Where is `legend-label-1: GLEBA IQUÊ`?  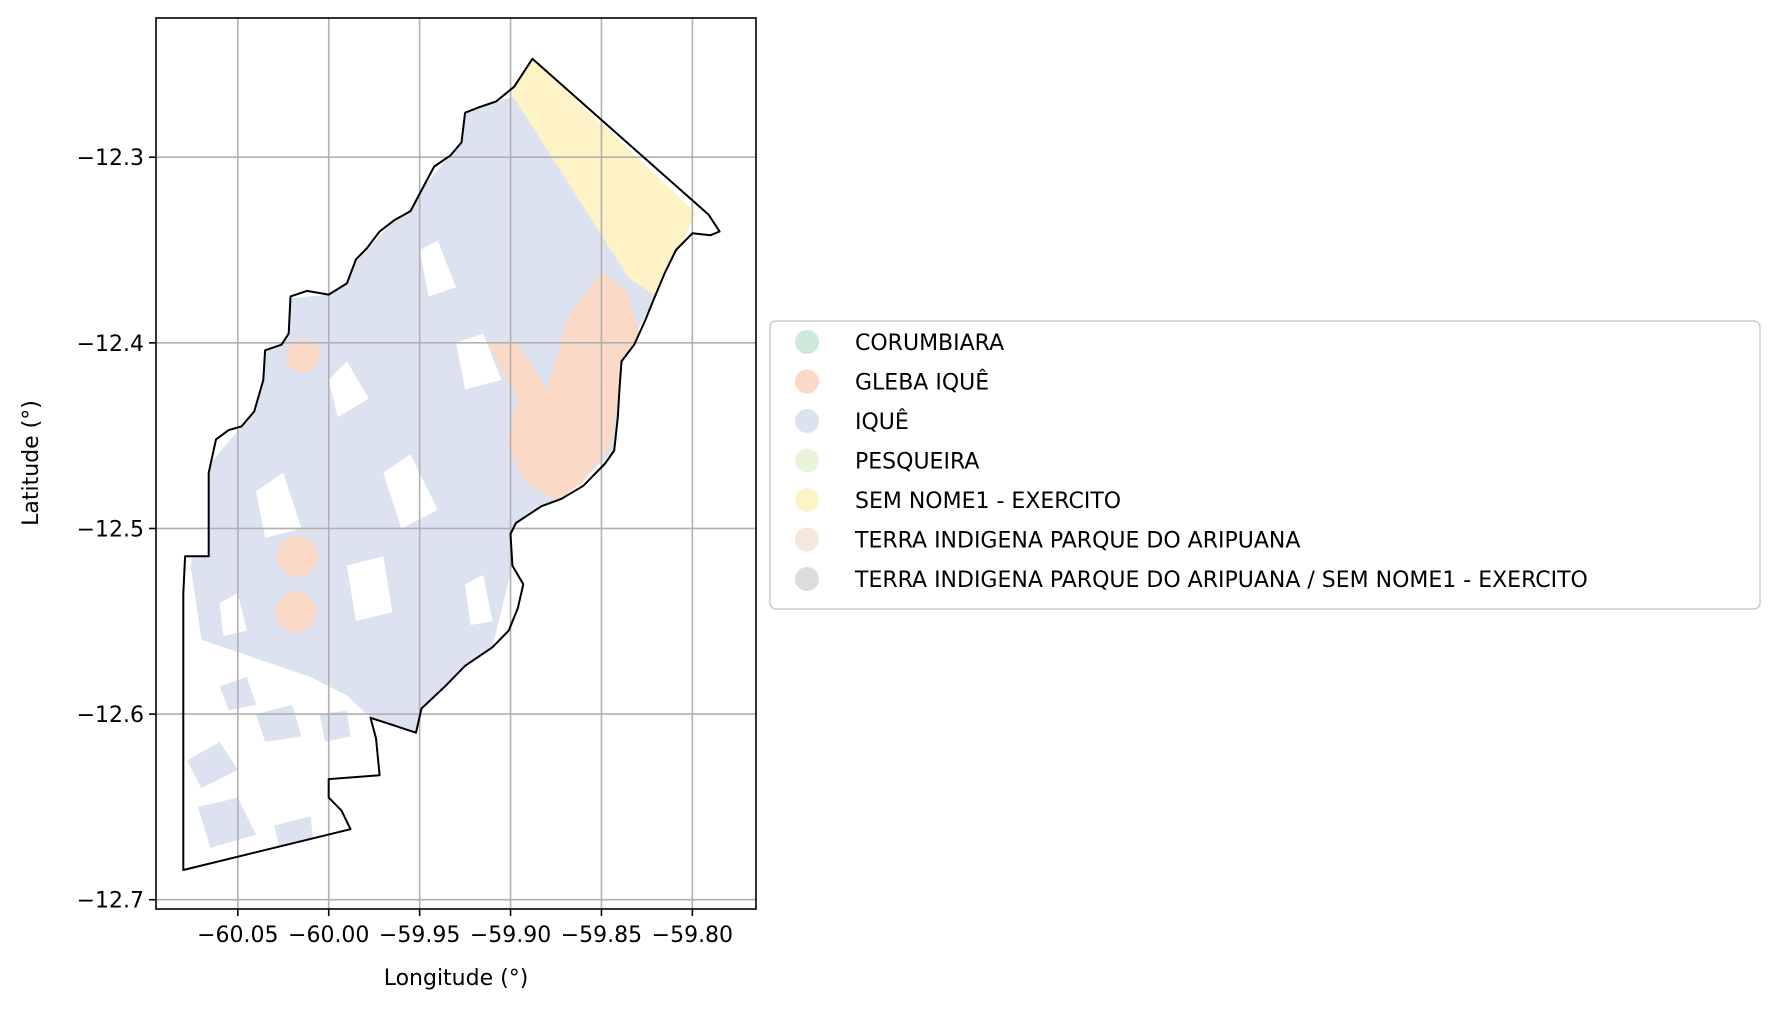
legend-label-1: GLEBA IQUÊ is located at coordinates (922, 383).